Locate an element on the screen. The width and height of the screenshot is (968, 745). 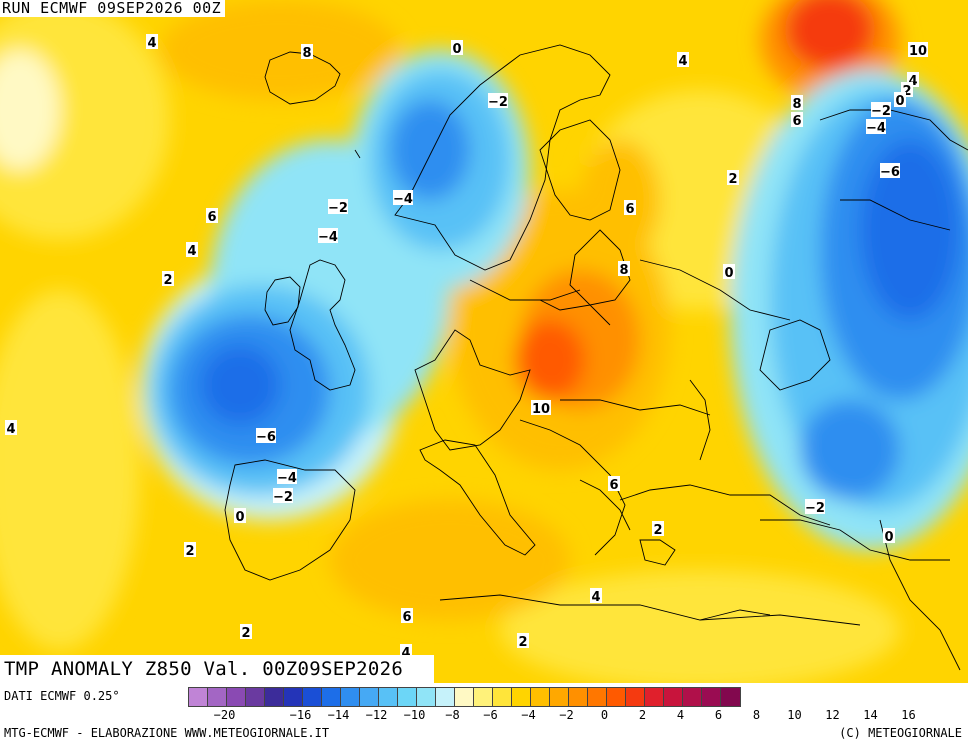
legend-tick: −14 is located at coordinates (338, 715).